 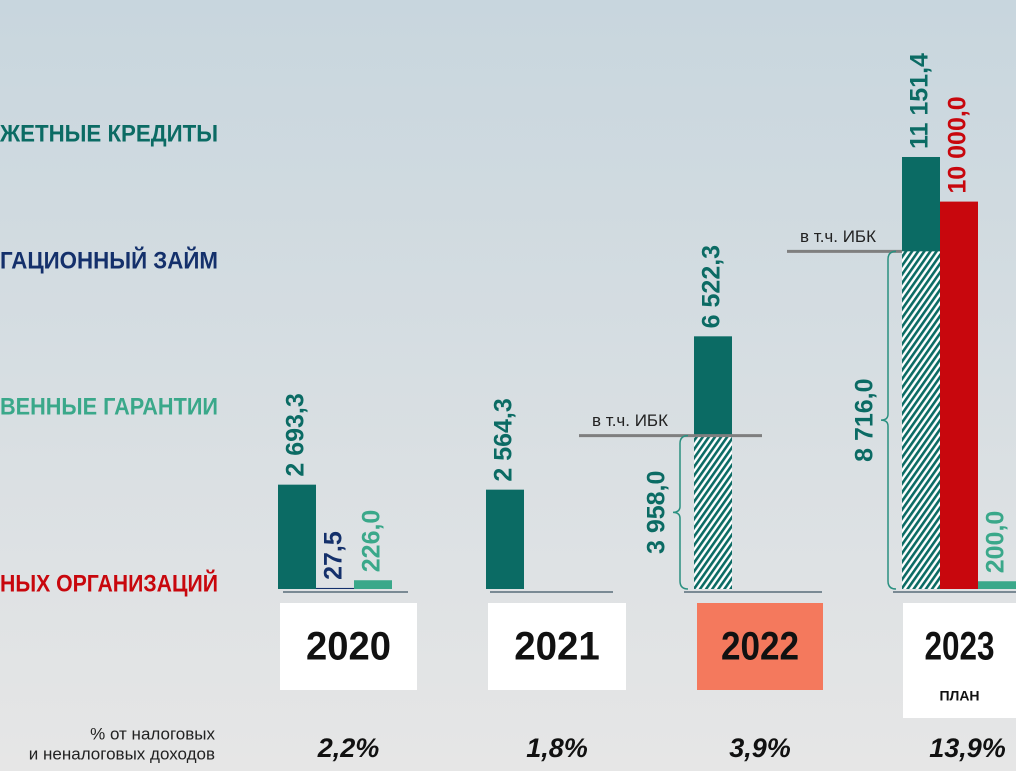 What do you see at coordinates (152, 733) in the screenshot?
I see `share-label: % от налоговых` at bounding box center [152, 733].